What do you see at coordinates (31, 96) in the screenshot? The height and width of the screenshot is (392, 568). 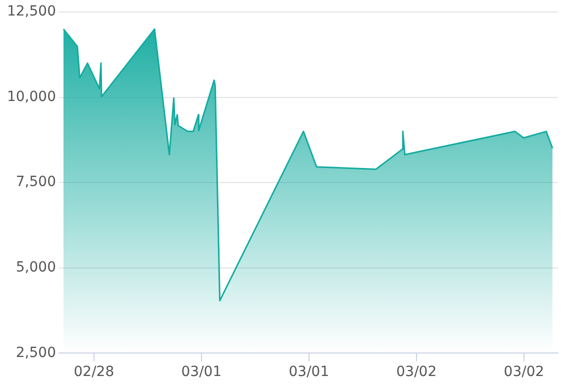 I see `y-tick-label: 10,000` at bounding box center [31, 96].